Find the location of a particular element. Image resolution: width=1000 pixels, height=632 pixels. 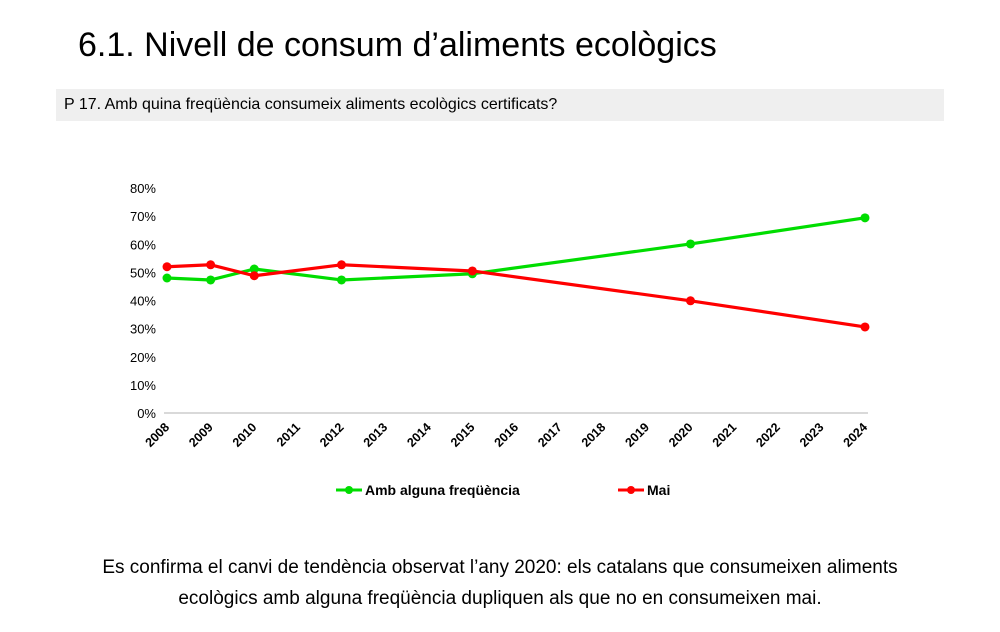

y-tick-label: 80% is located at coordinates (143, 188).